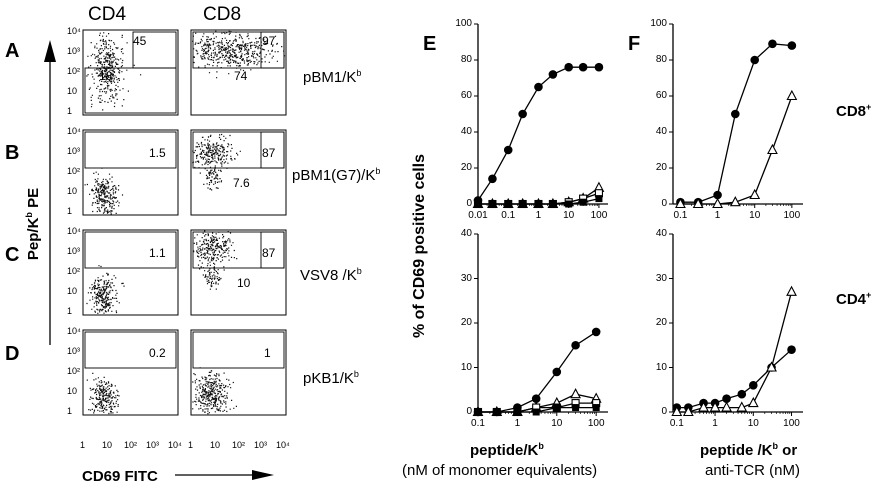  I want to click on gate-percentage: 1.1, so click(157, 253).